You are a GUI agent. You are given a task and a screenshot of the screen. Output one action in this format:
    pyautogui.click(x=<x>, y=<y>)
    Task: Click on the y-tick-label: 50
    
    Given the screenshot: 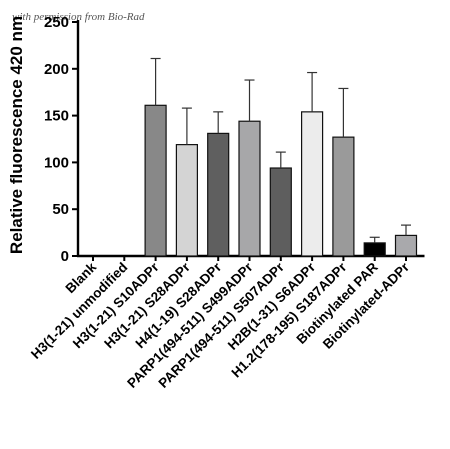 What is the action you would take?
    pyautogui.click(x=60, y=209)
    